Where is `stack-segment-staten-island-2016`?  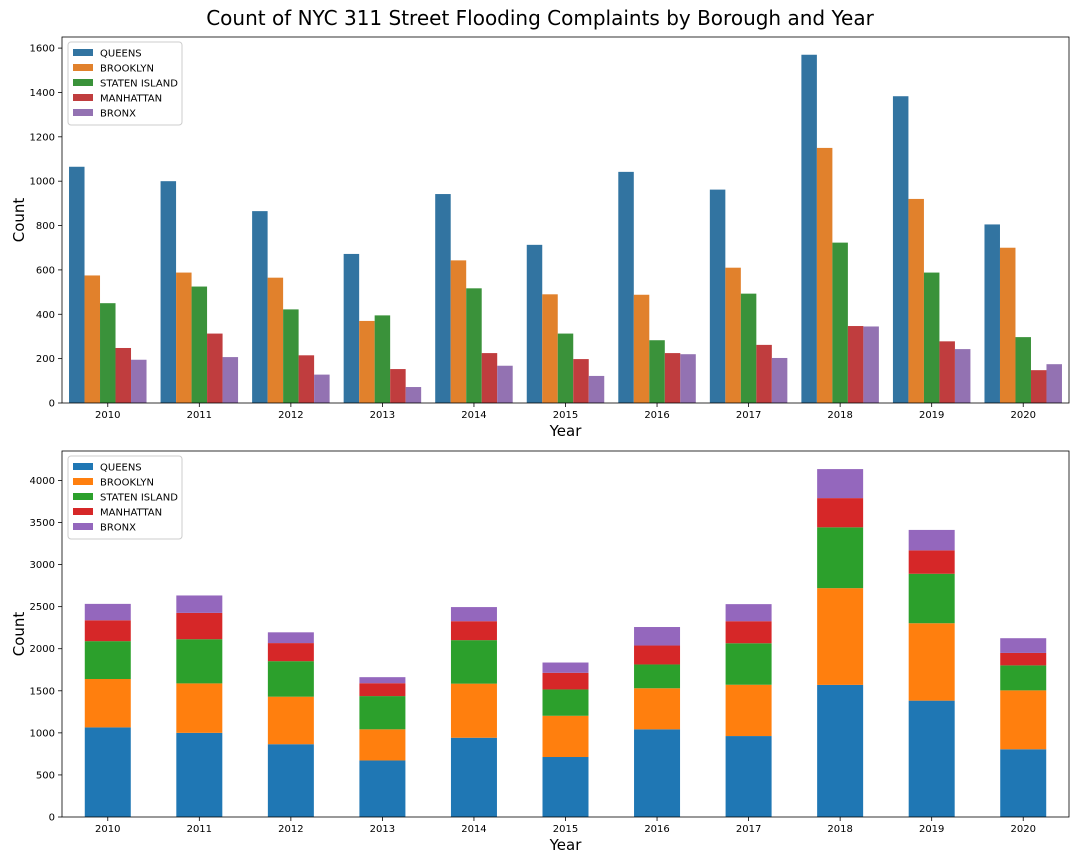 stack-segment-staten-island-2016 is located at coordinates (657, 676).